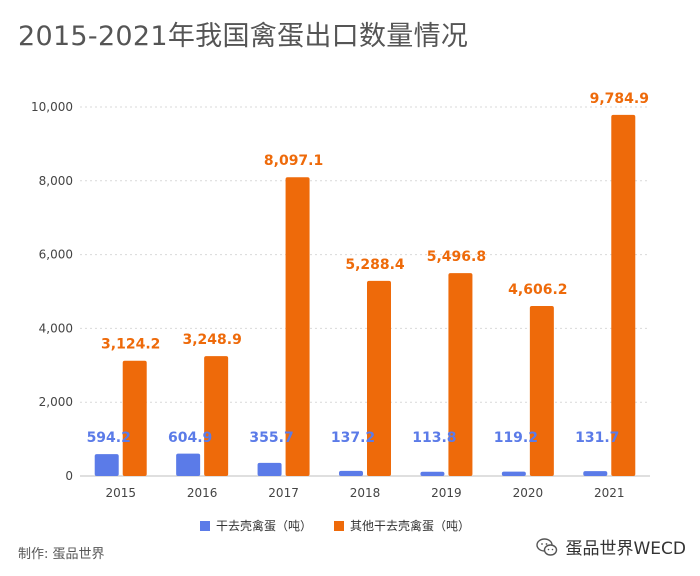 This screenshot has width=700, height=576. What do you see at coordinates (625, 549) in the screenshot?
I see `watermark-text: 蛋品世界WECD` at bounding box center [625, 549].